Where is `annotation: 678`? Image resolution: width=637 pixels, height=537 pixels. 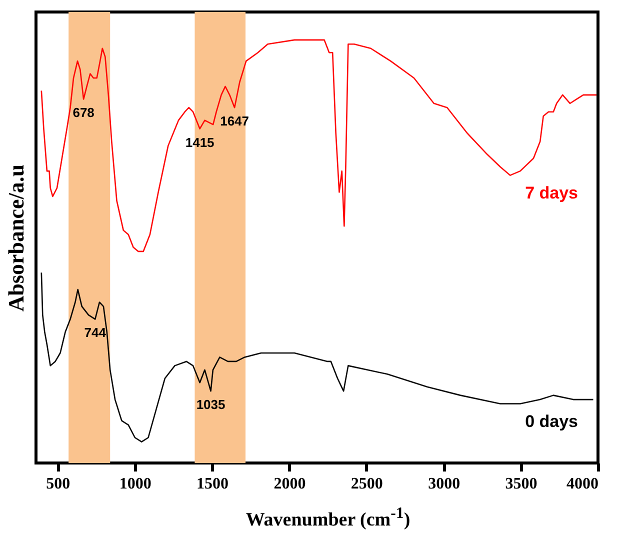 annotation: 678 is located at coordinates (83, 112).